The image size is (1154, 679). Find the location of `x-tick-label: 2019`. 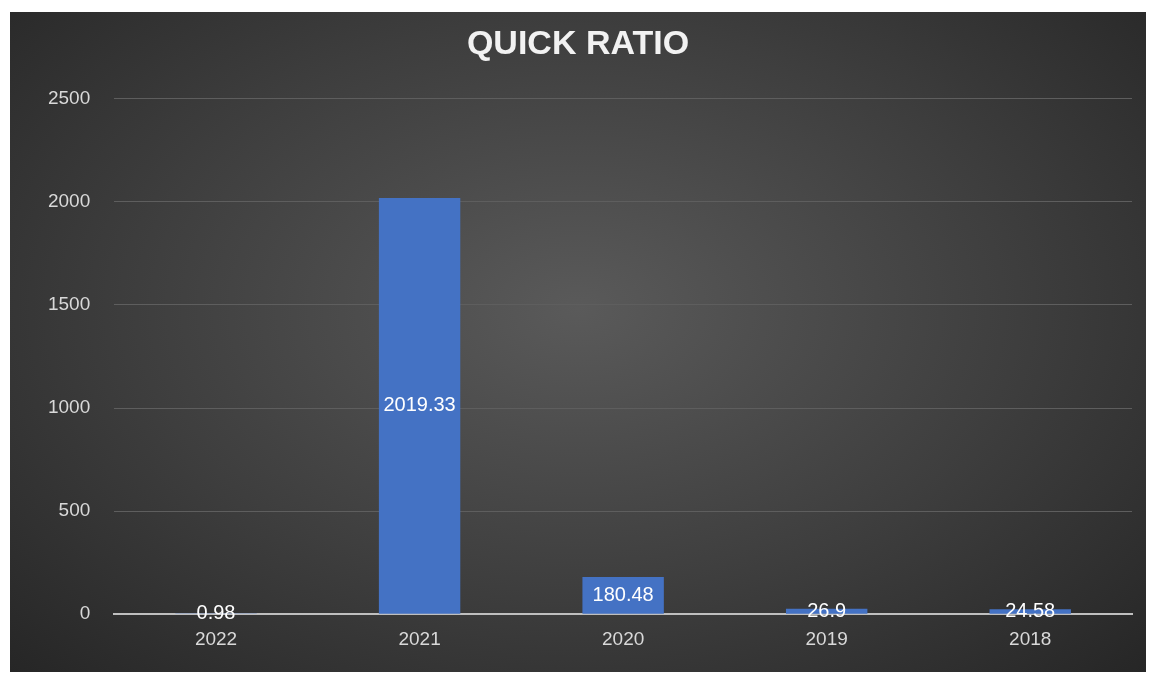

x-tick-label: 2019 is located at coordinates (826, 638).